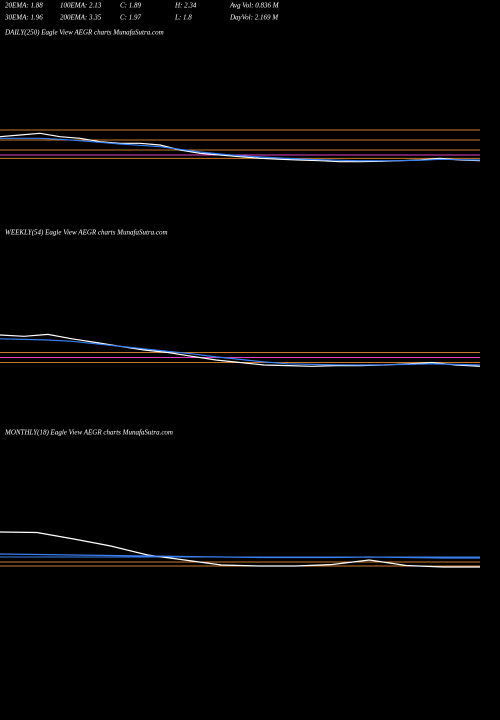 This screenshot has width=500, height=720. What do you see at coordinates (81, 6) in the screenshot?
I see `stat-label: 100EMA: 2.13` at bounding box center [81, 6].